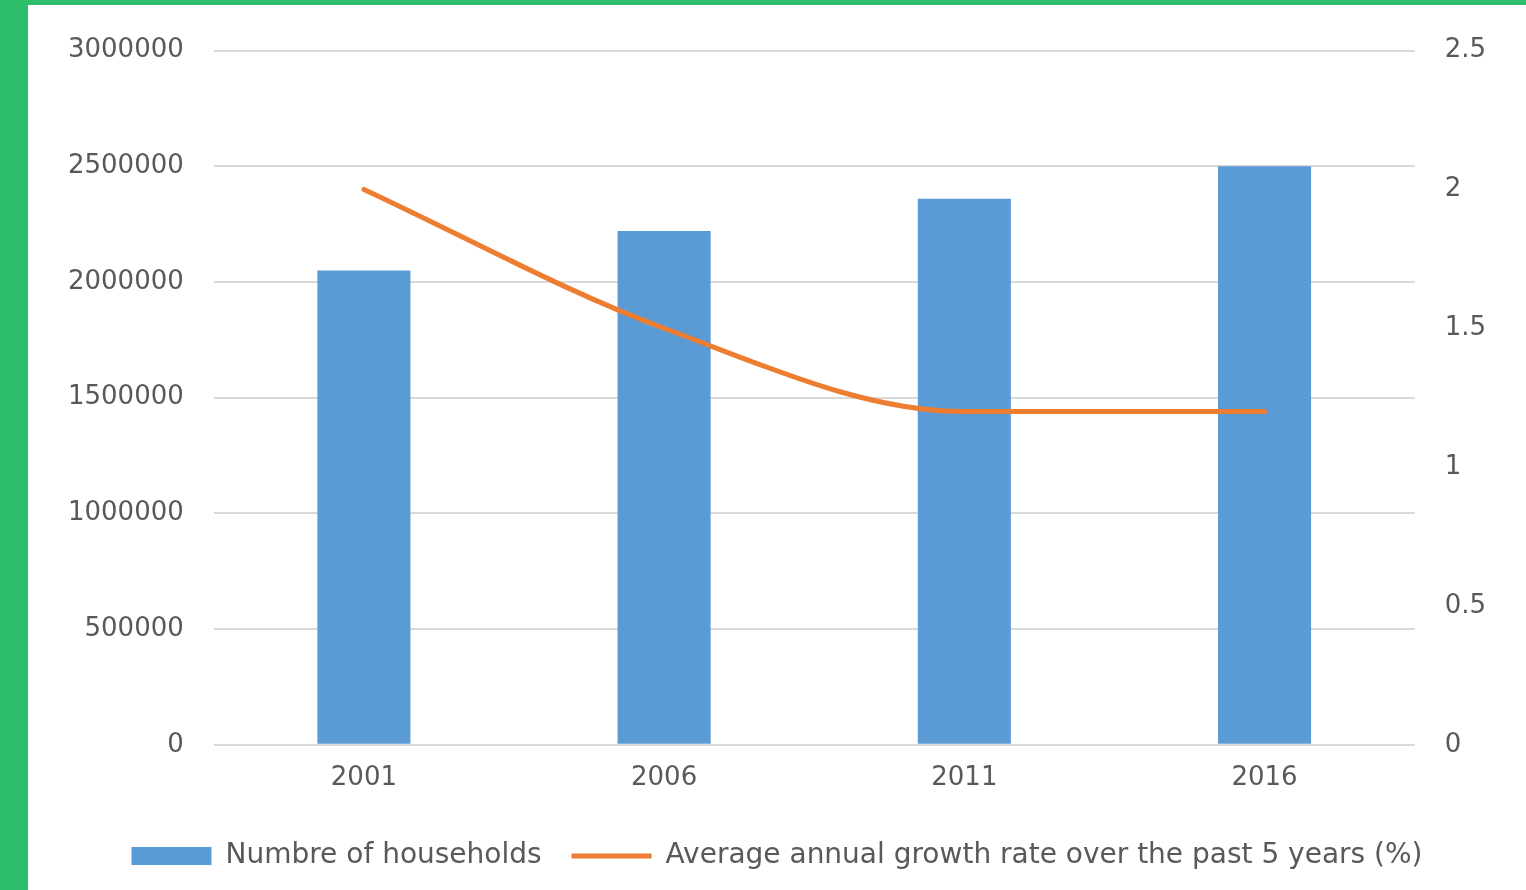 The height and width of the screenshot is (890, 1526). What do you see at coordinates (1465, 48) in the screenshot?
I see `y2-tick-label: 2.5` at bounding box center [1465, 48].